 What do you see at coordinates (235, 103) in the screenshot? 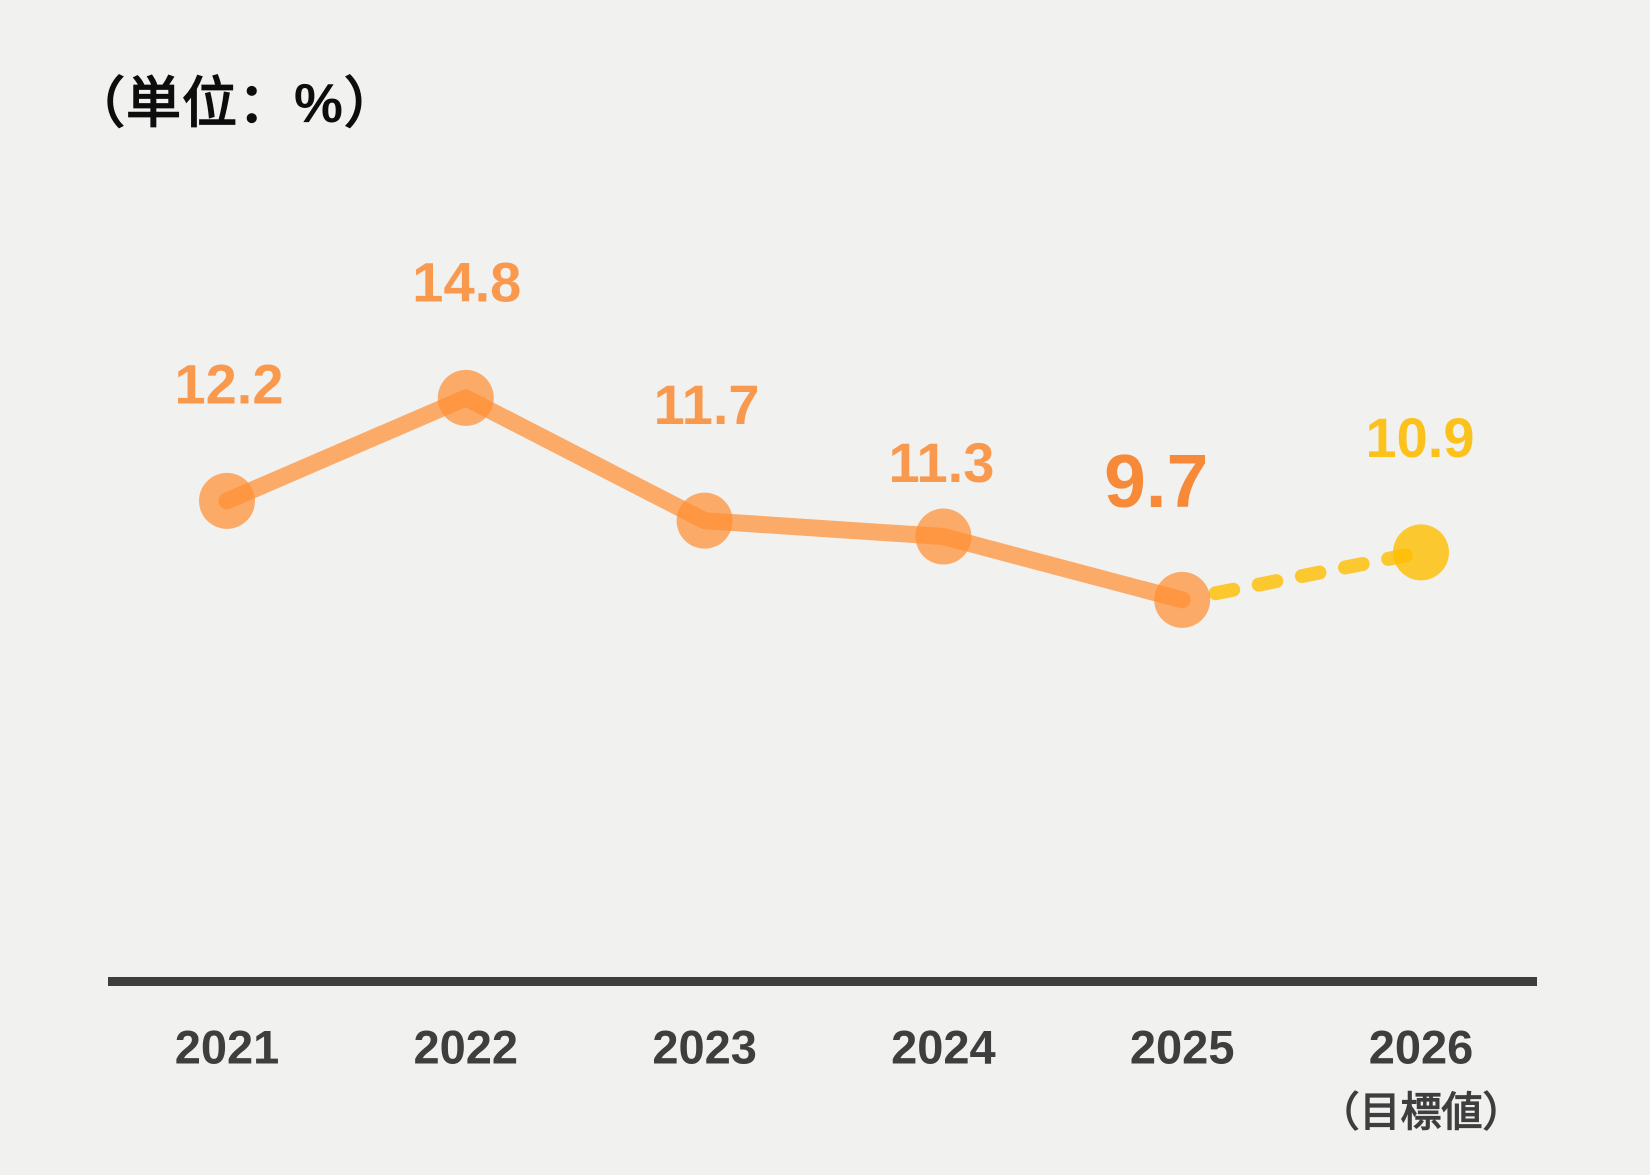
I see `unit-label: （単位：%）` at bounding box center [235, 103].